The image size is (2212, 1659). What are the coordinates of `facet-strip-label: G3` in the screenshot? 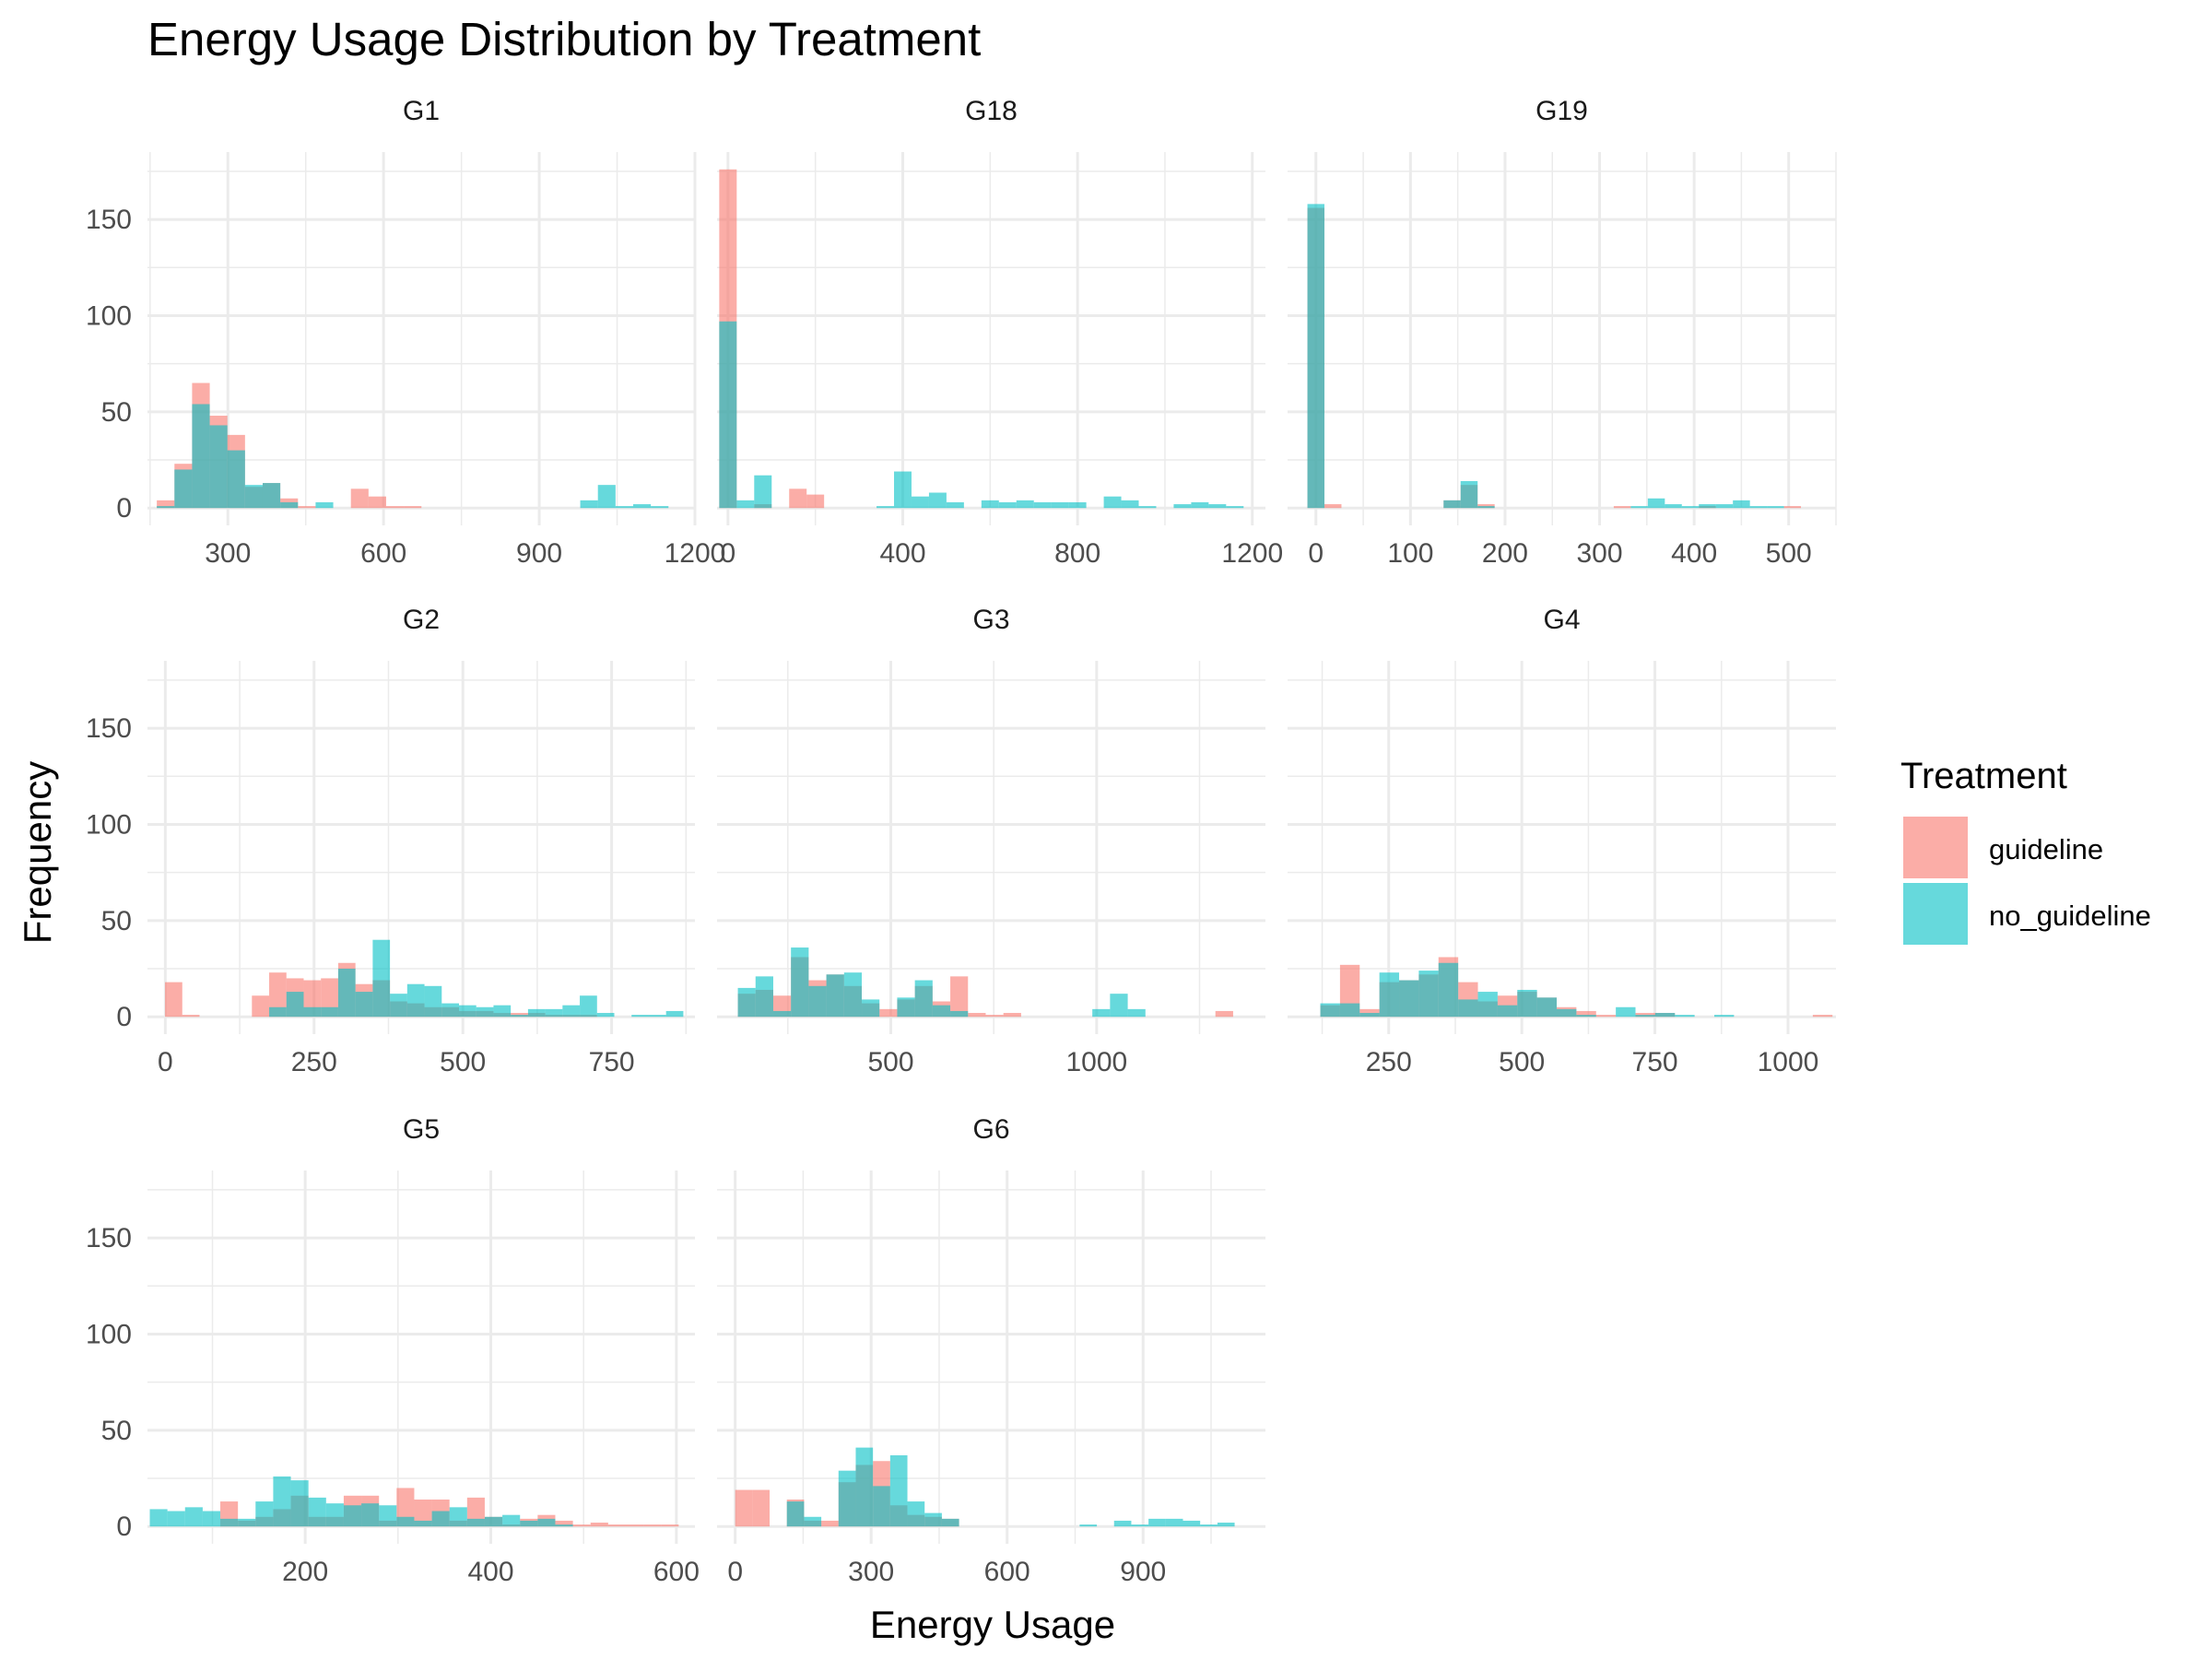 It's located at (990, 620).